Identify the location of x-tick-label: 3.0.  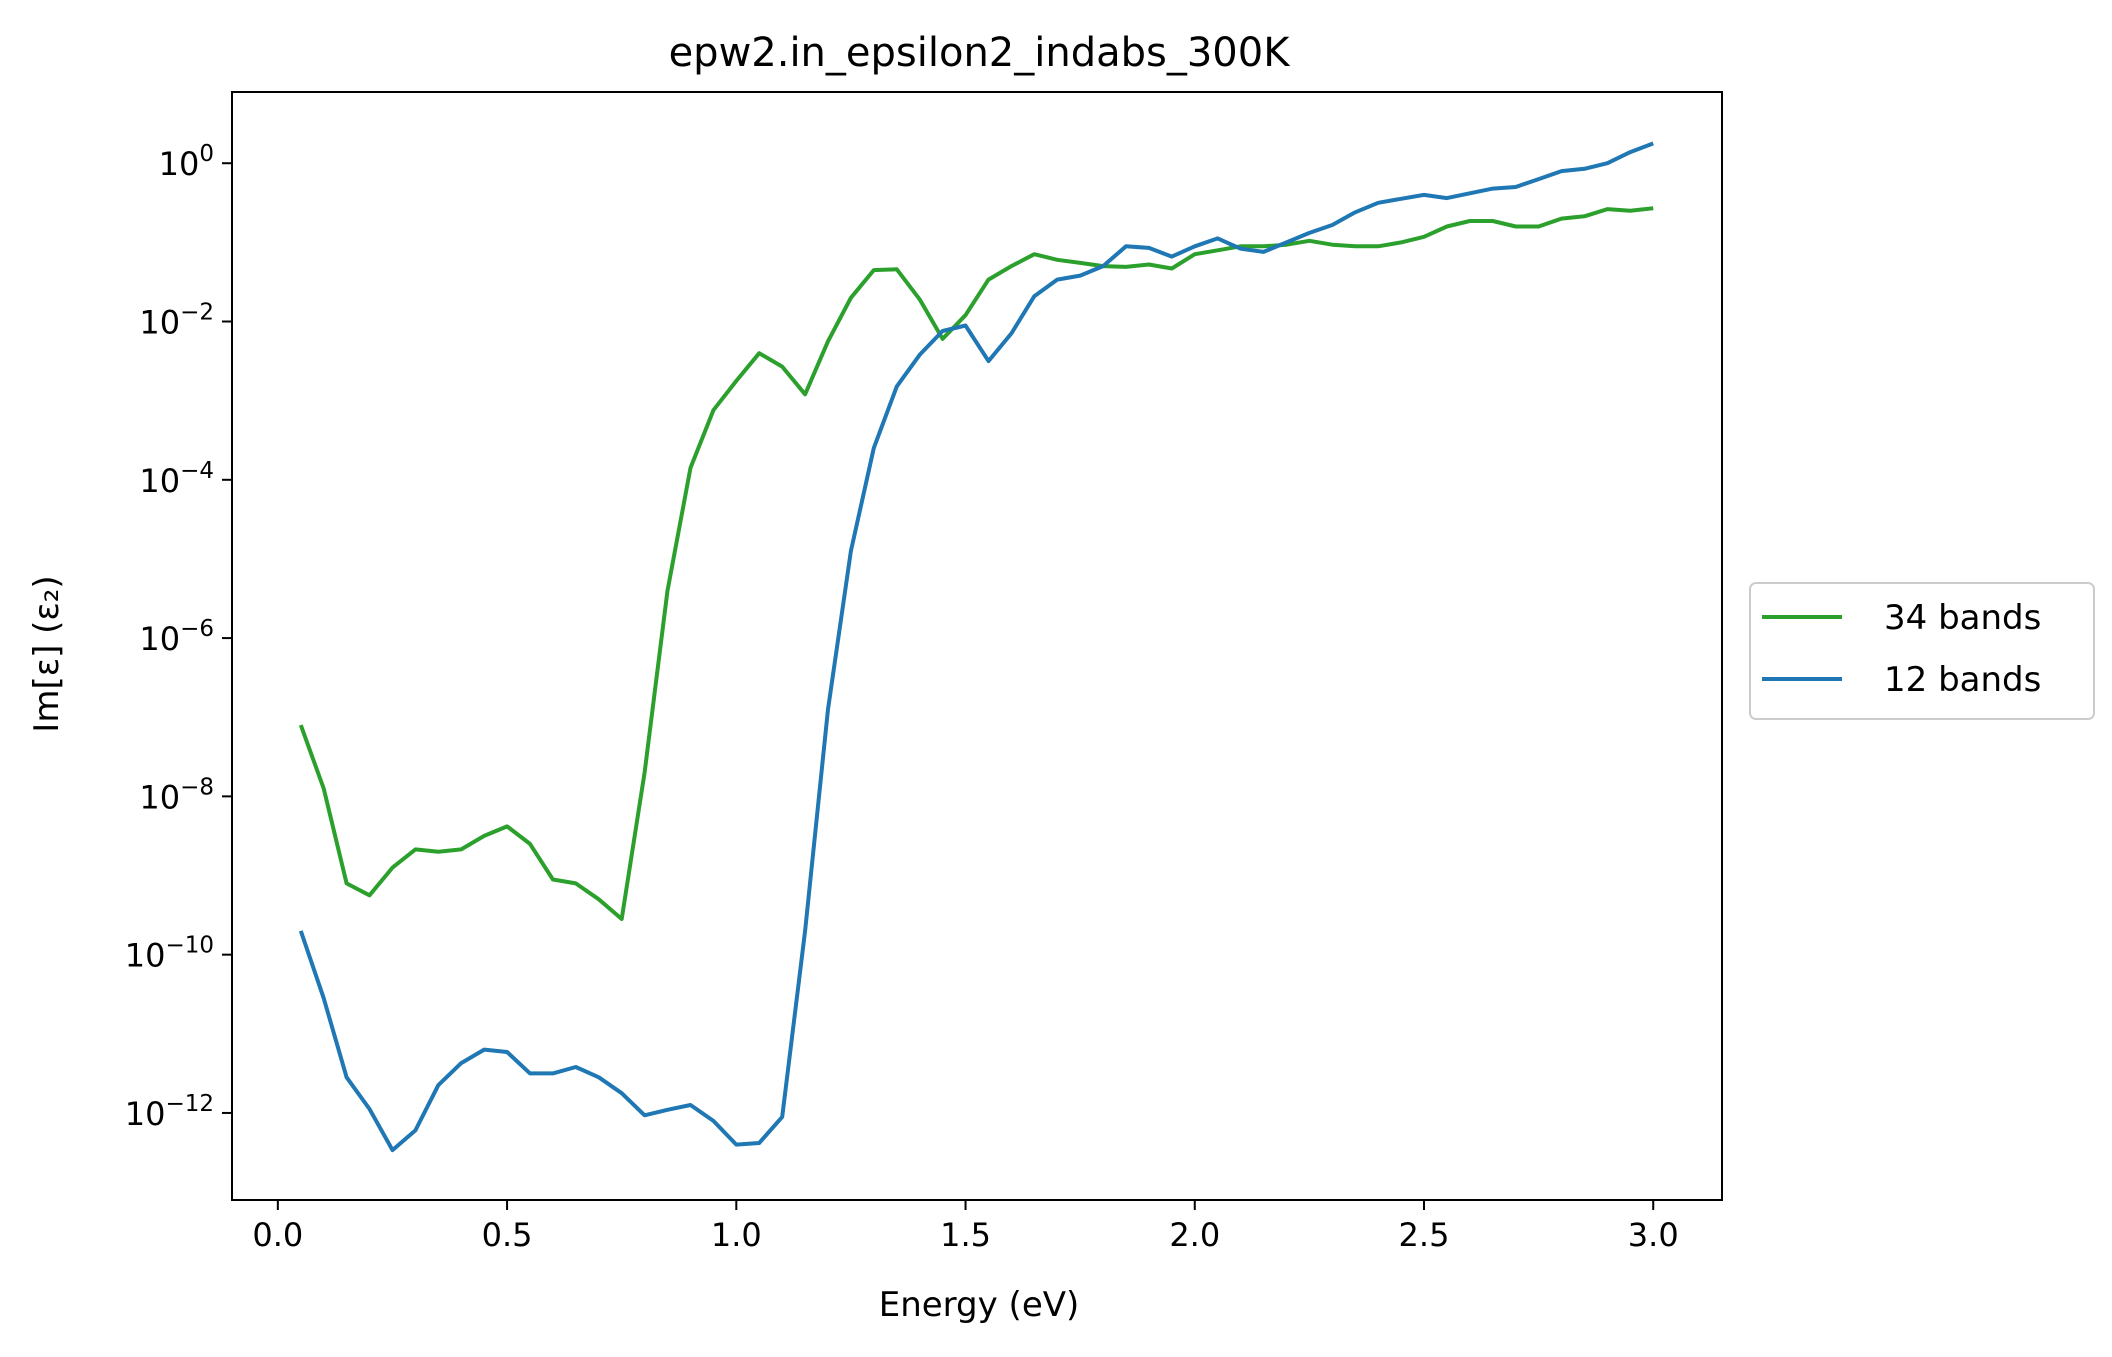
(1653, 1235).